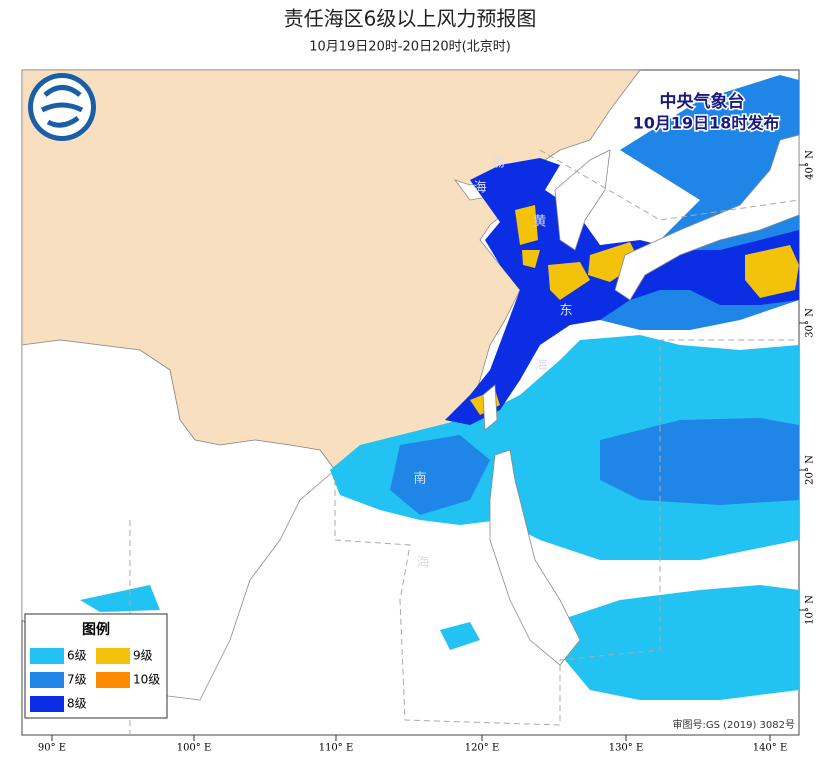 The image size is (821, 758). Describe the element at coordinates (96, 629) in the screenshot. I see `legend-title: 图例` at that location.